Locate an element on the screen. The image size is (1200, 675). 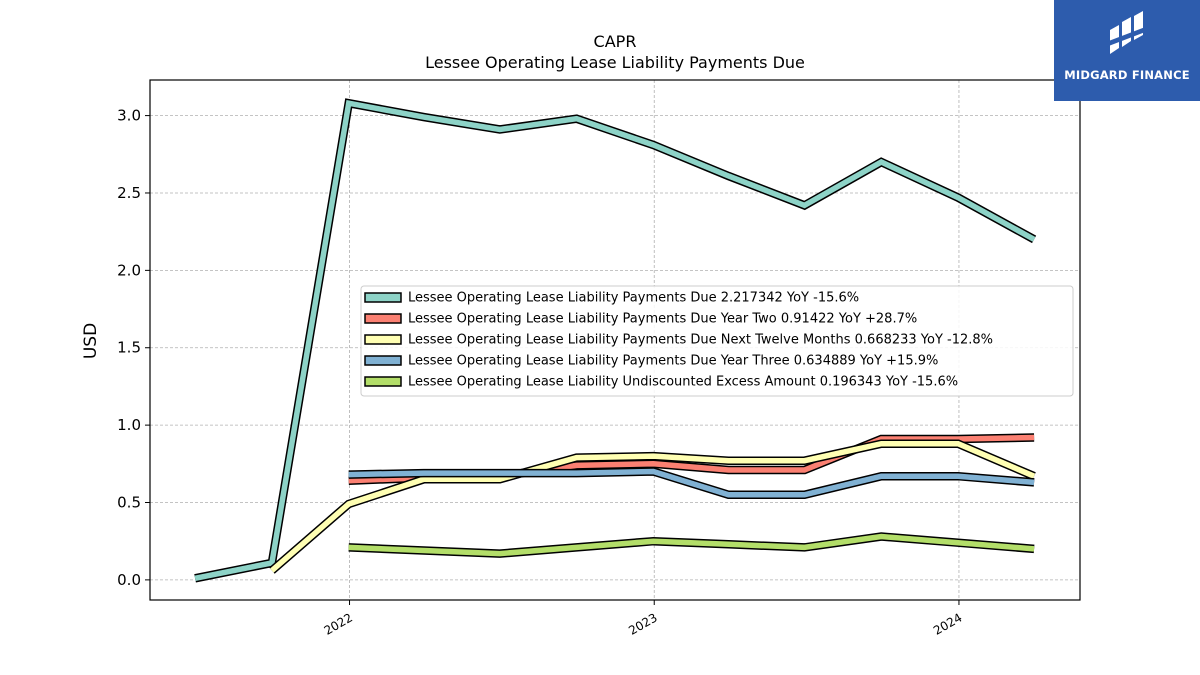
y-tick-label: 0.0 is located at coordinates (129, 580).